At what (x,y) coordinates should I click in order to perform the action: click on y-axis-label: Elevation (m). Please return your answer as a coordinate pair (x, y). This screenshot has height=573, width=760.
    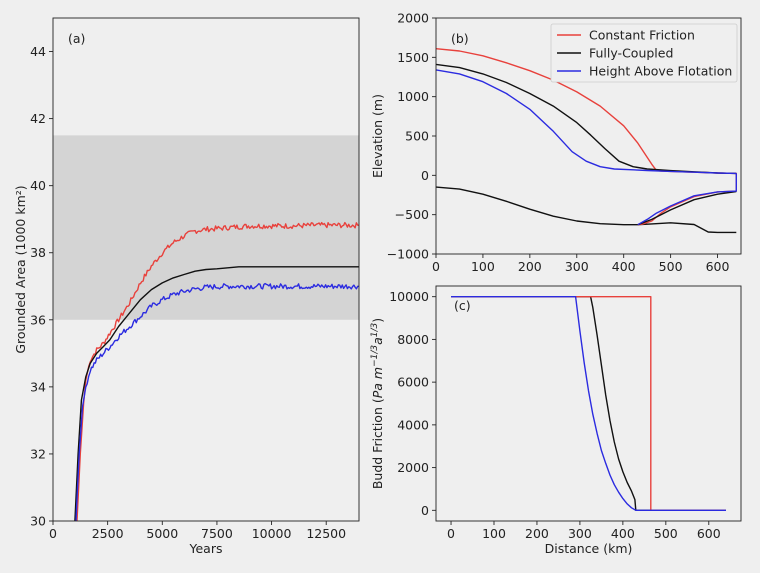
    Looking at the image, I should click on (377, 136).